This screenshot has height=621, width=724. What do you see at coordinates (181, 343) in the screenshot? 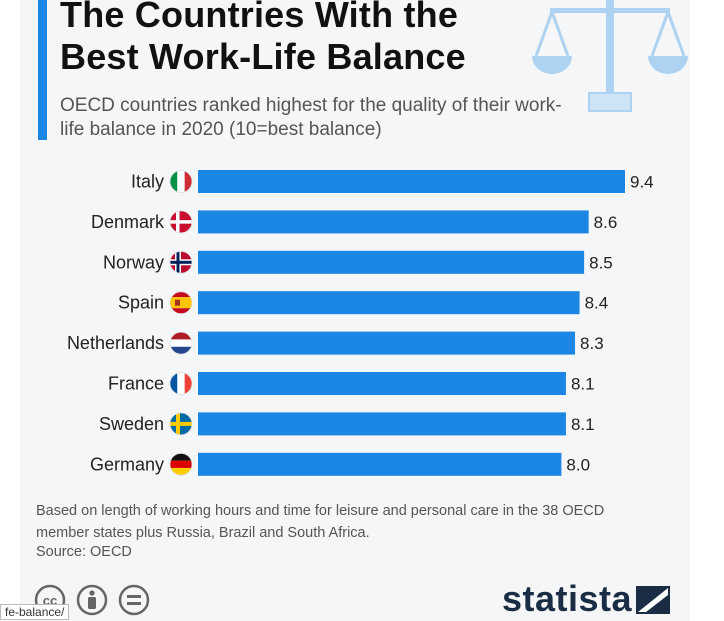
I see `netherlands-flag-icon` at bounding box center [181, 343].